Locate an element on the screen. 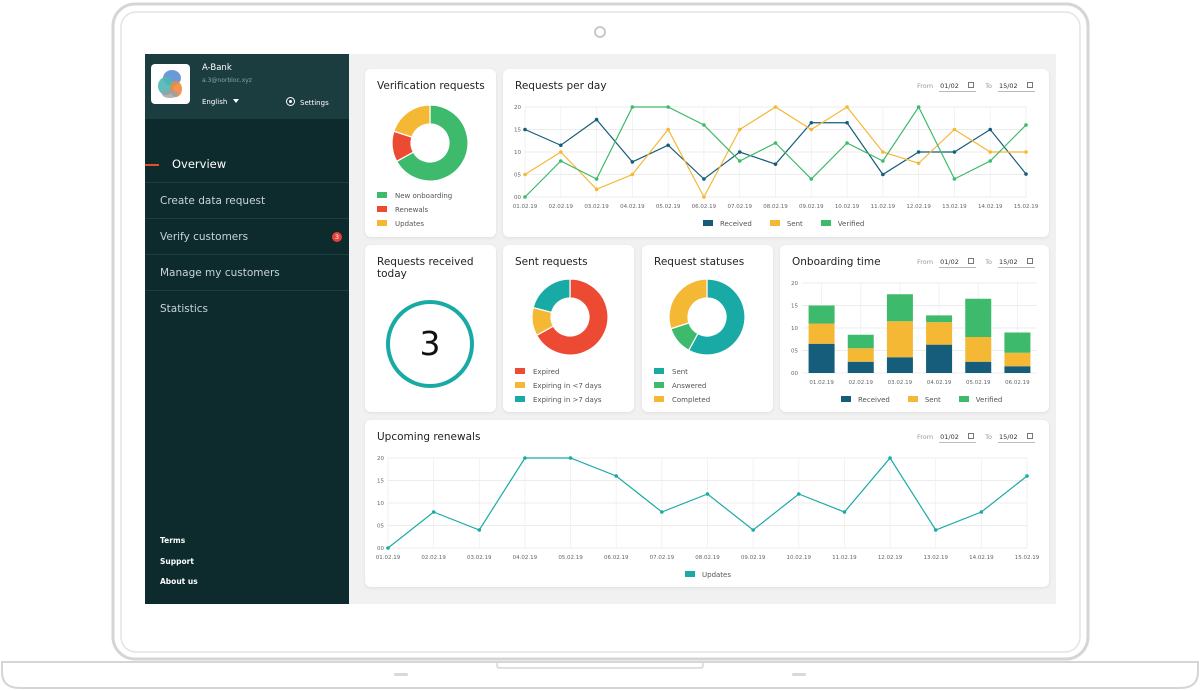  legend-item: Answered is located at coordinates (682, 389).